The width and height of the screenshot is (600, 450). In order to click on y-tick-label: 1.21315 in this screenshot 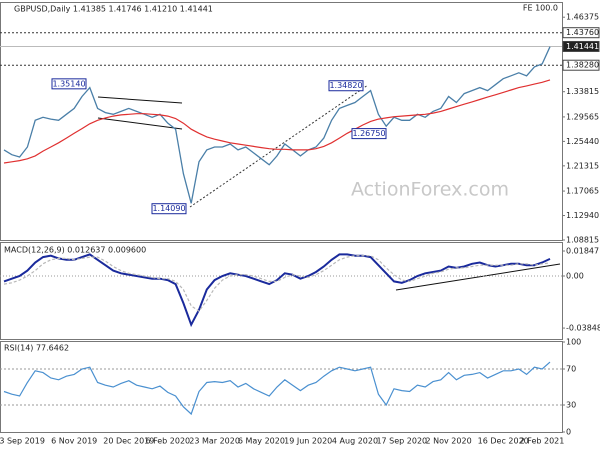, I will do `click(582, 165)`.